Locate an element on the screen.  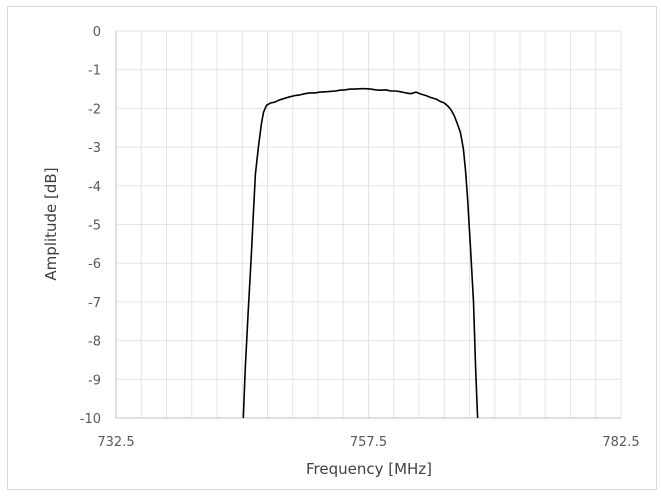
y-tick-label: -3 is located at coordinates (94, 148).